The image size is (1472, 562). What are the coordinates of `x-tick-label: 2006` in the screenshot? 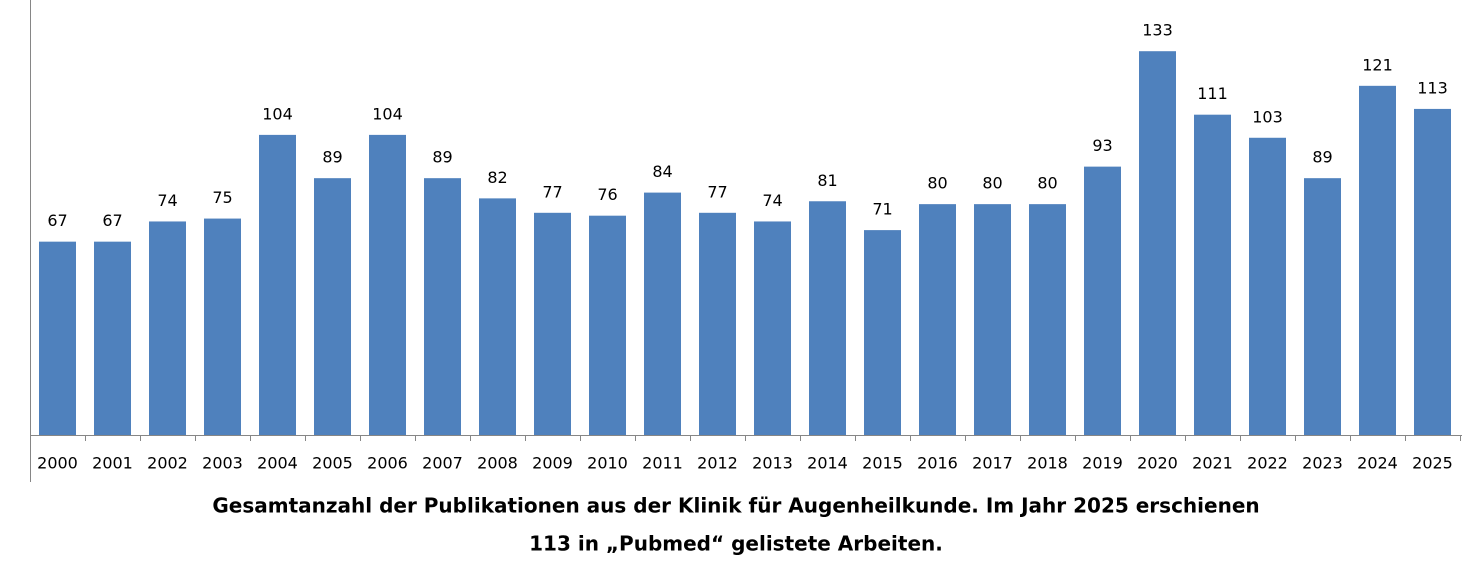 It's located at (387, 463).